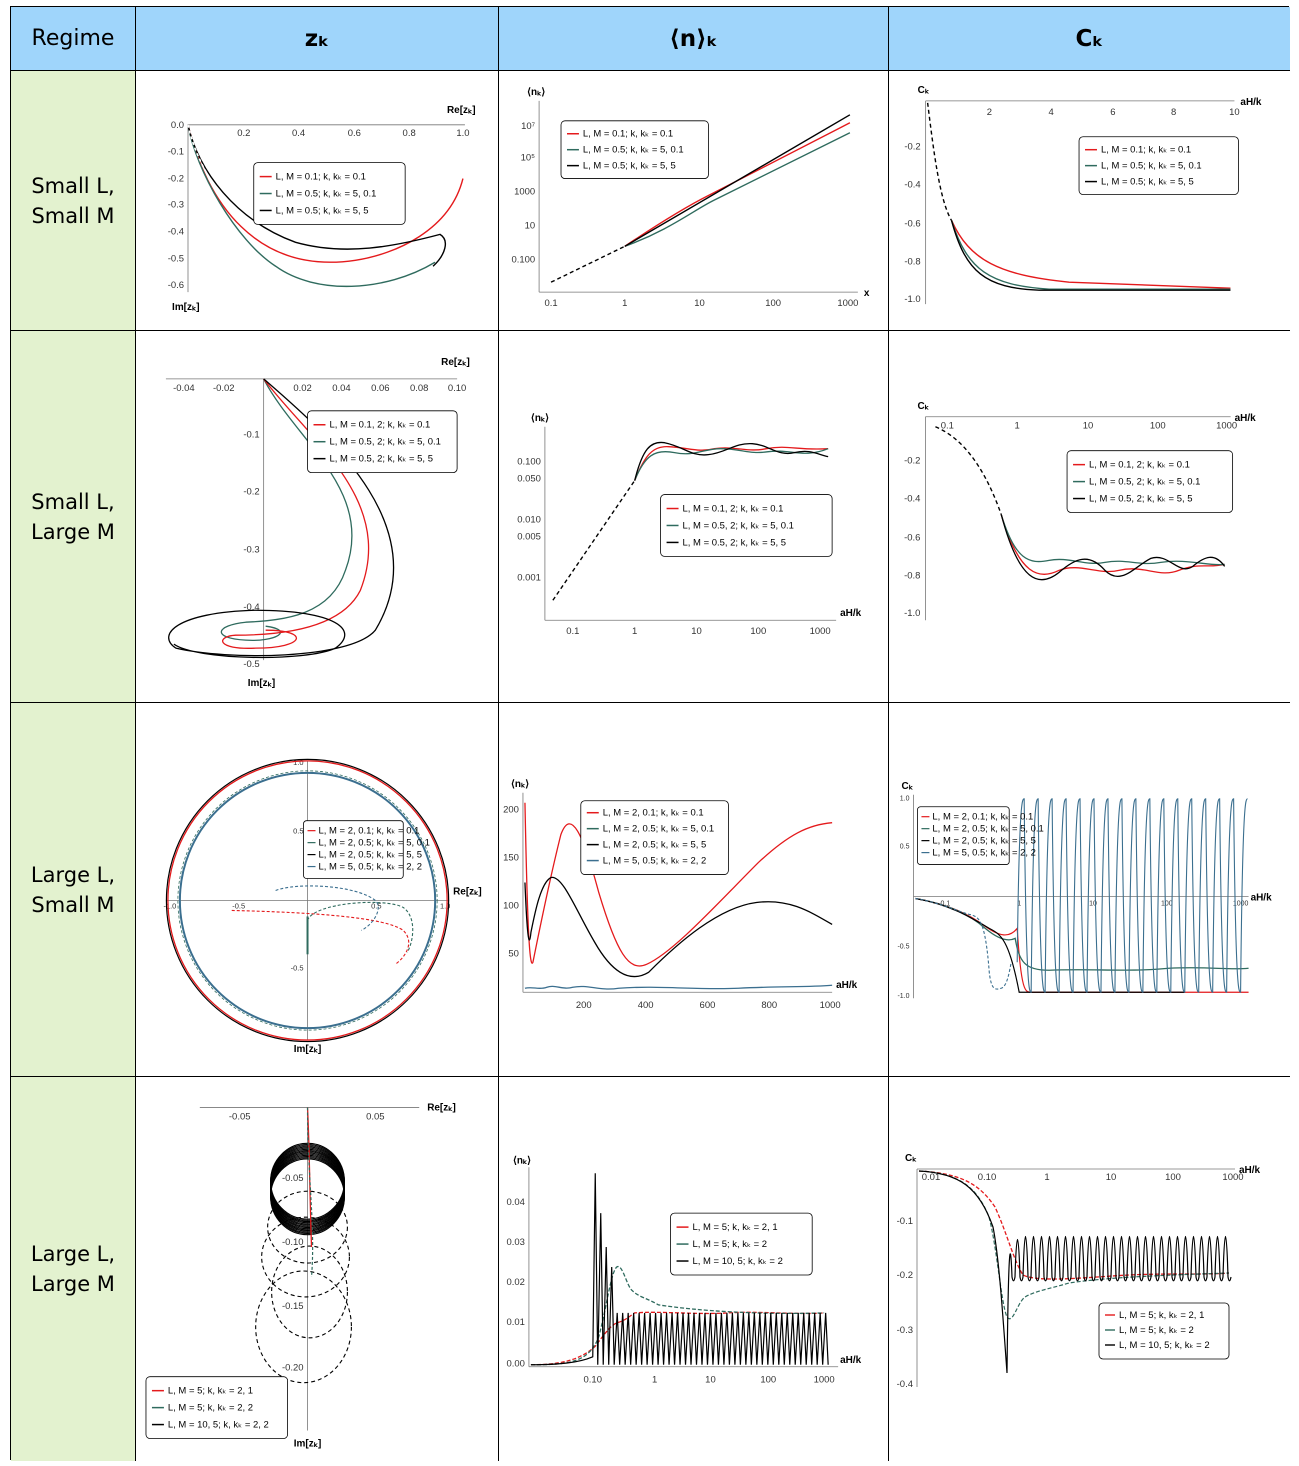  I want to click on y-tick: 100, so click(511, 905).